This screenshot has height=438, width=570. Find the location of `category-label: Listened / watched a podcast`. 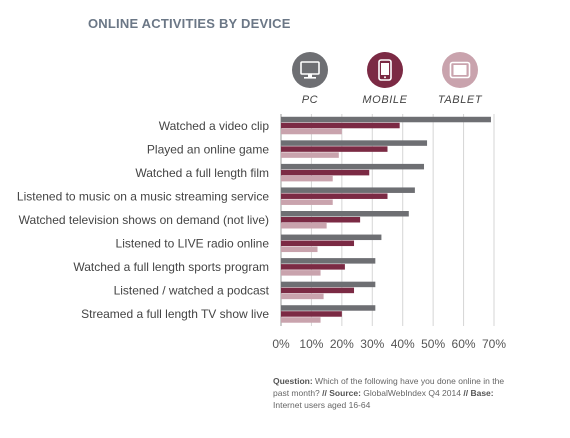

category-label: Listened / watched a podcast is located at coordinates (192, 291).